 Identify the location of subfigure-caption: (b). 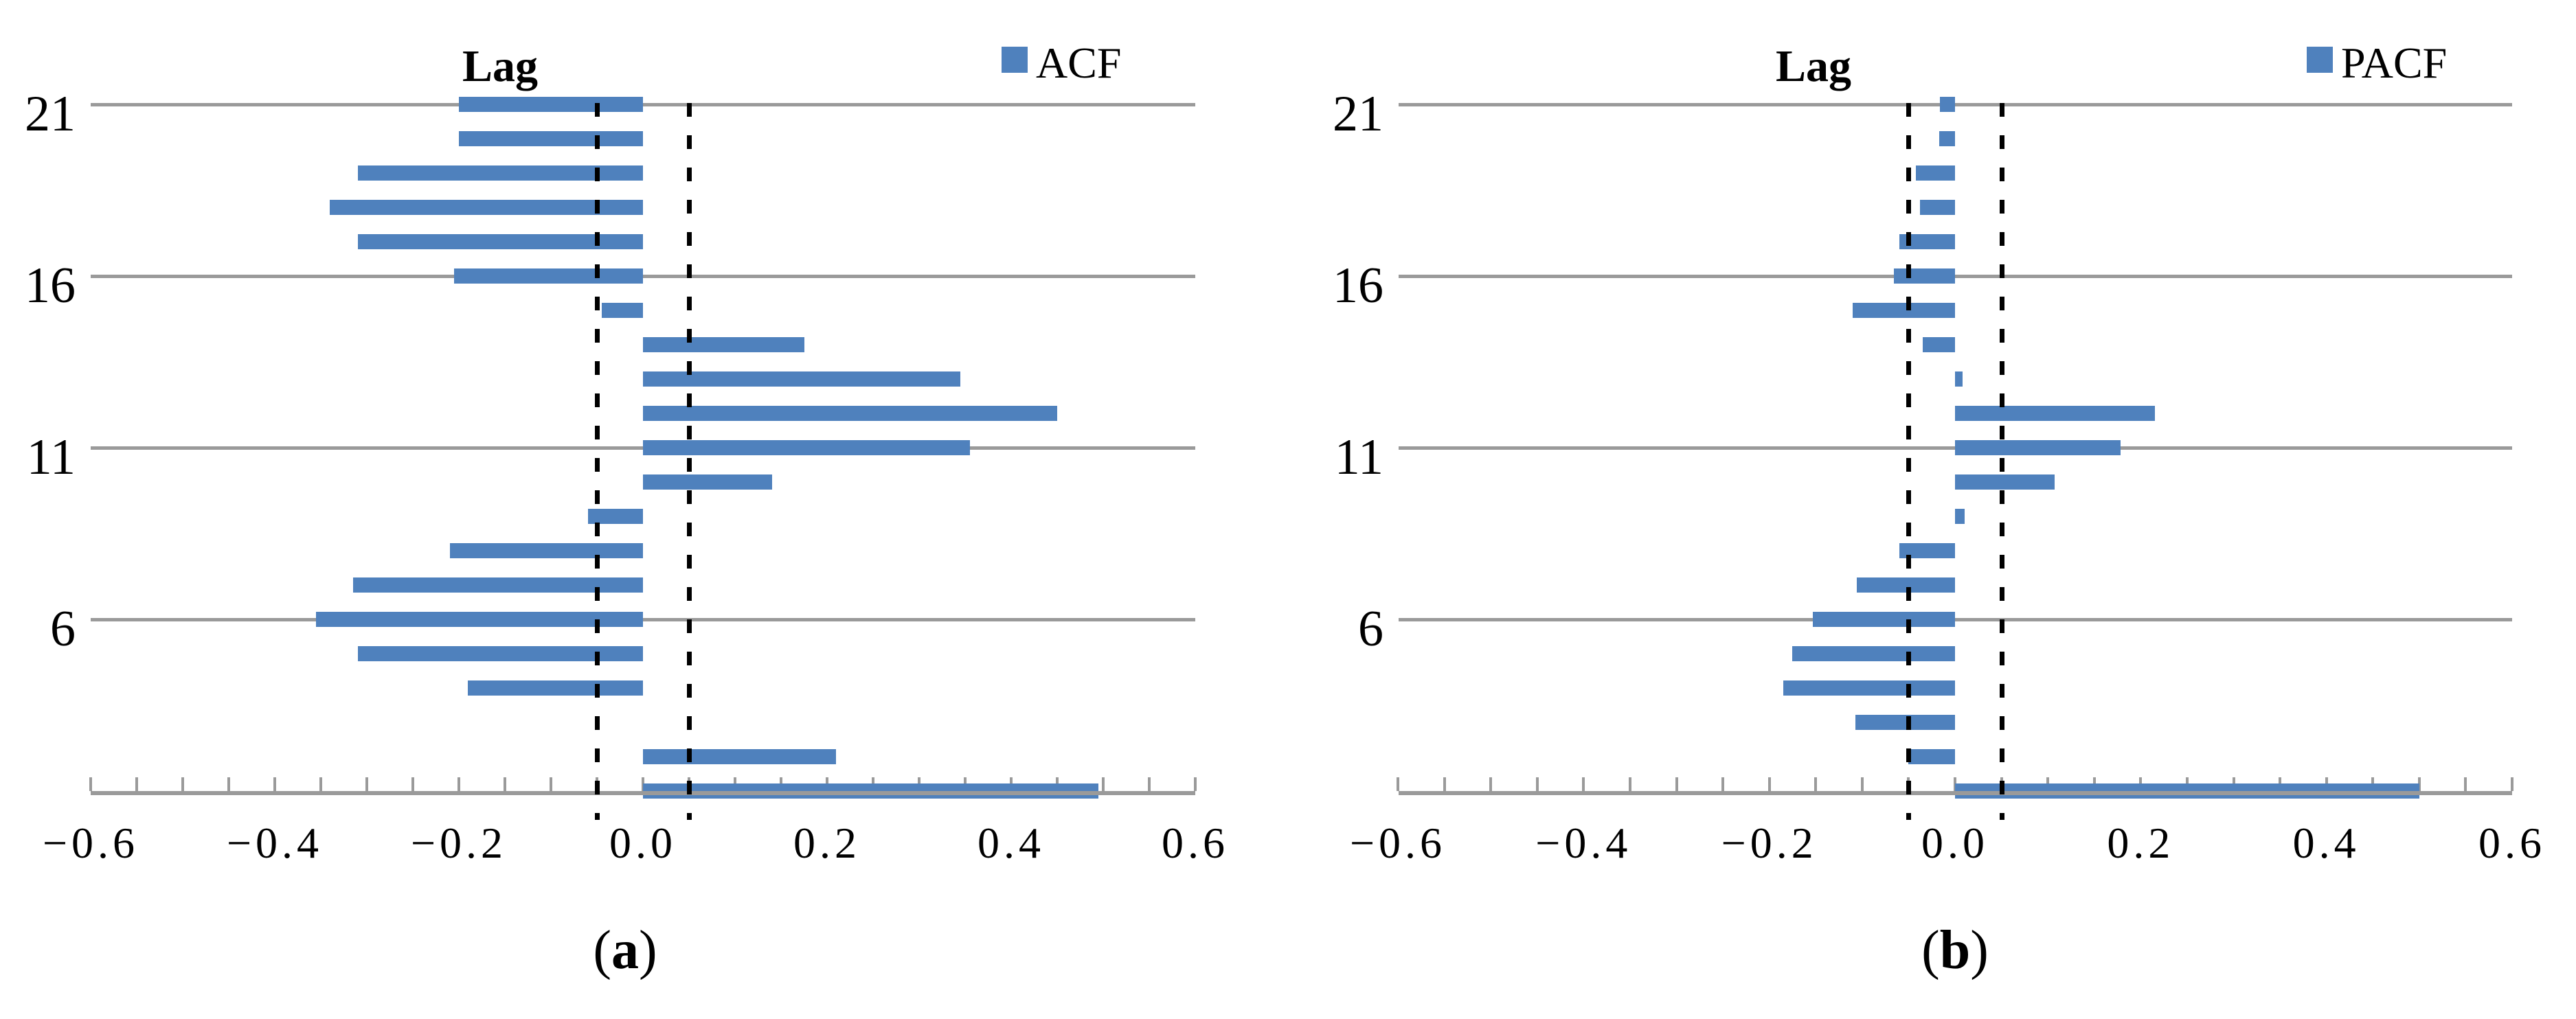
(1955, 950).